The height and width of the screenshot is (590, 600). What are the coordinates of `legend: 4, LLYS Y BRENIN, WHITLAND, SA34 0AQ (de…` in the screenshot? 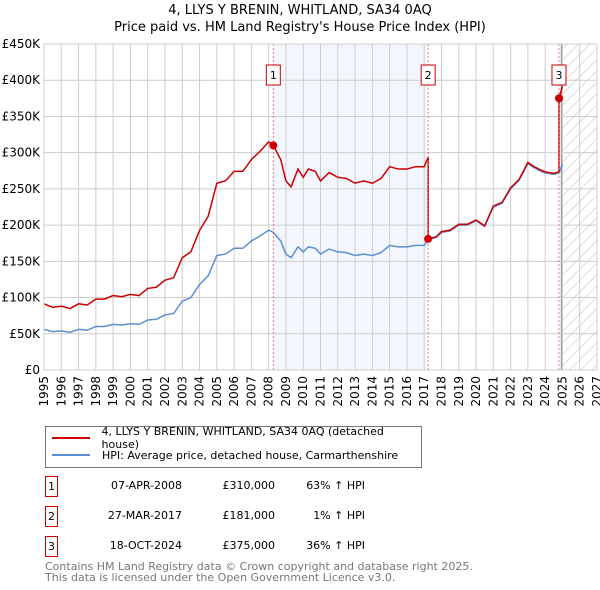 It's located at (233, 446).